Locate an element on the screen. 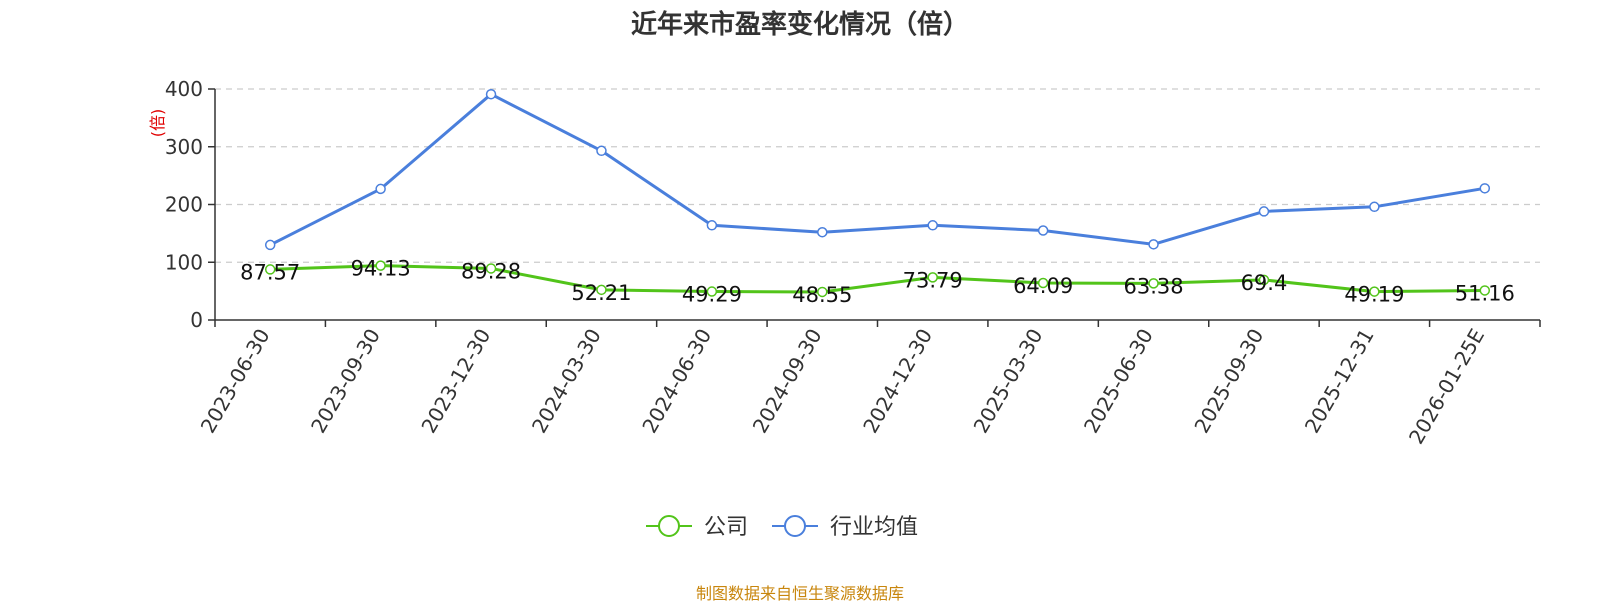 Image resolution: width=1600 pixels, height=604 pixels. x-tick-label: 2025-06-30 is located at coordinates (1118, 381).